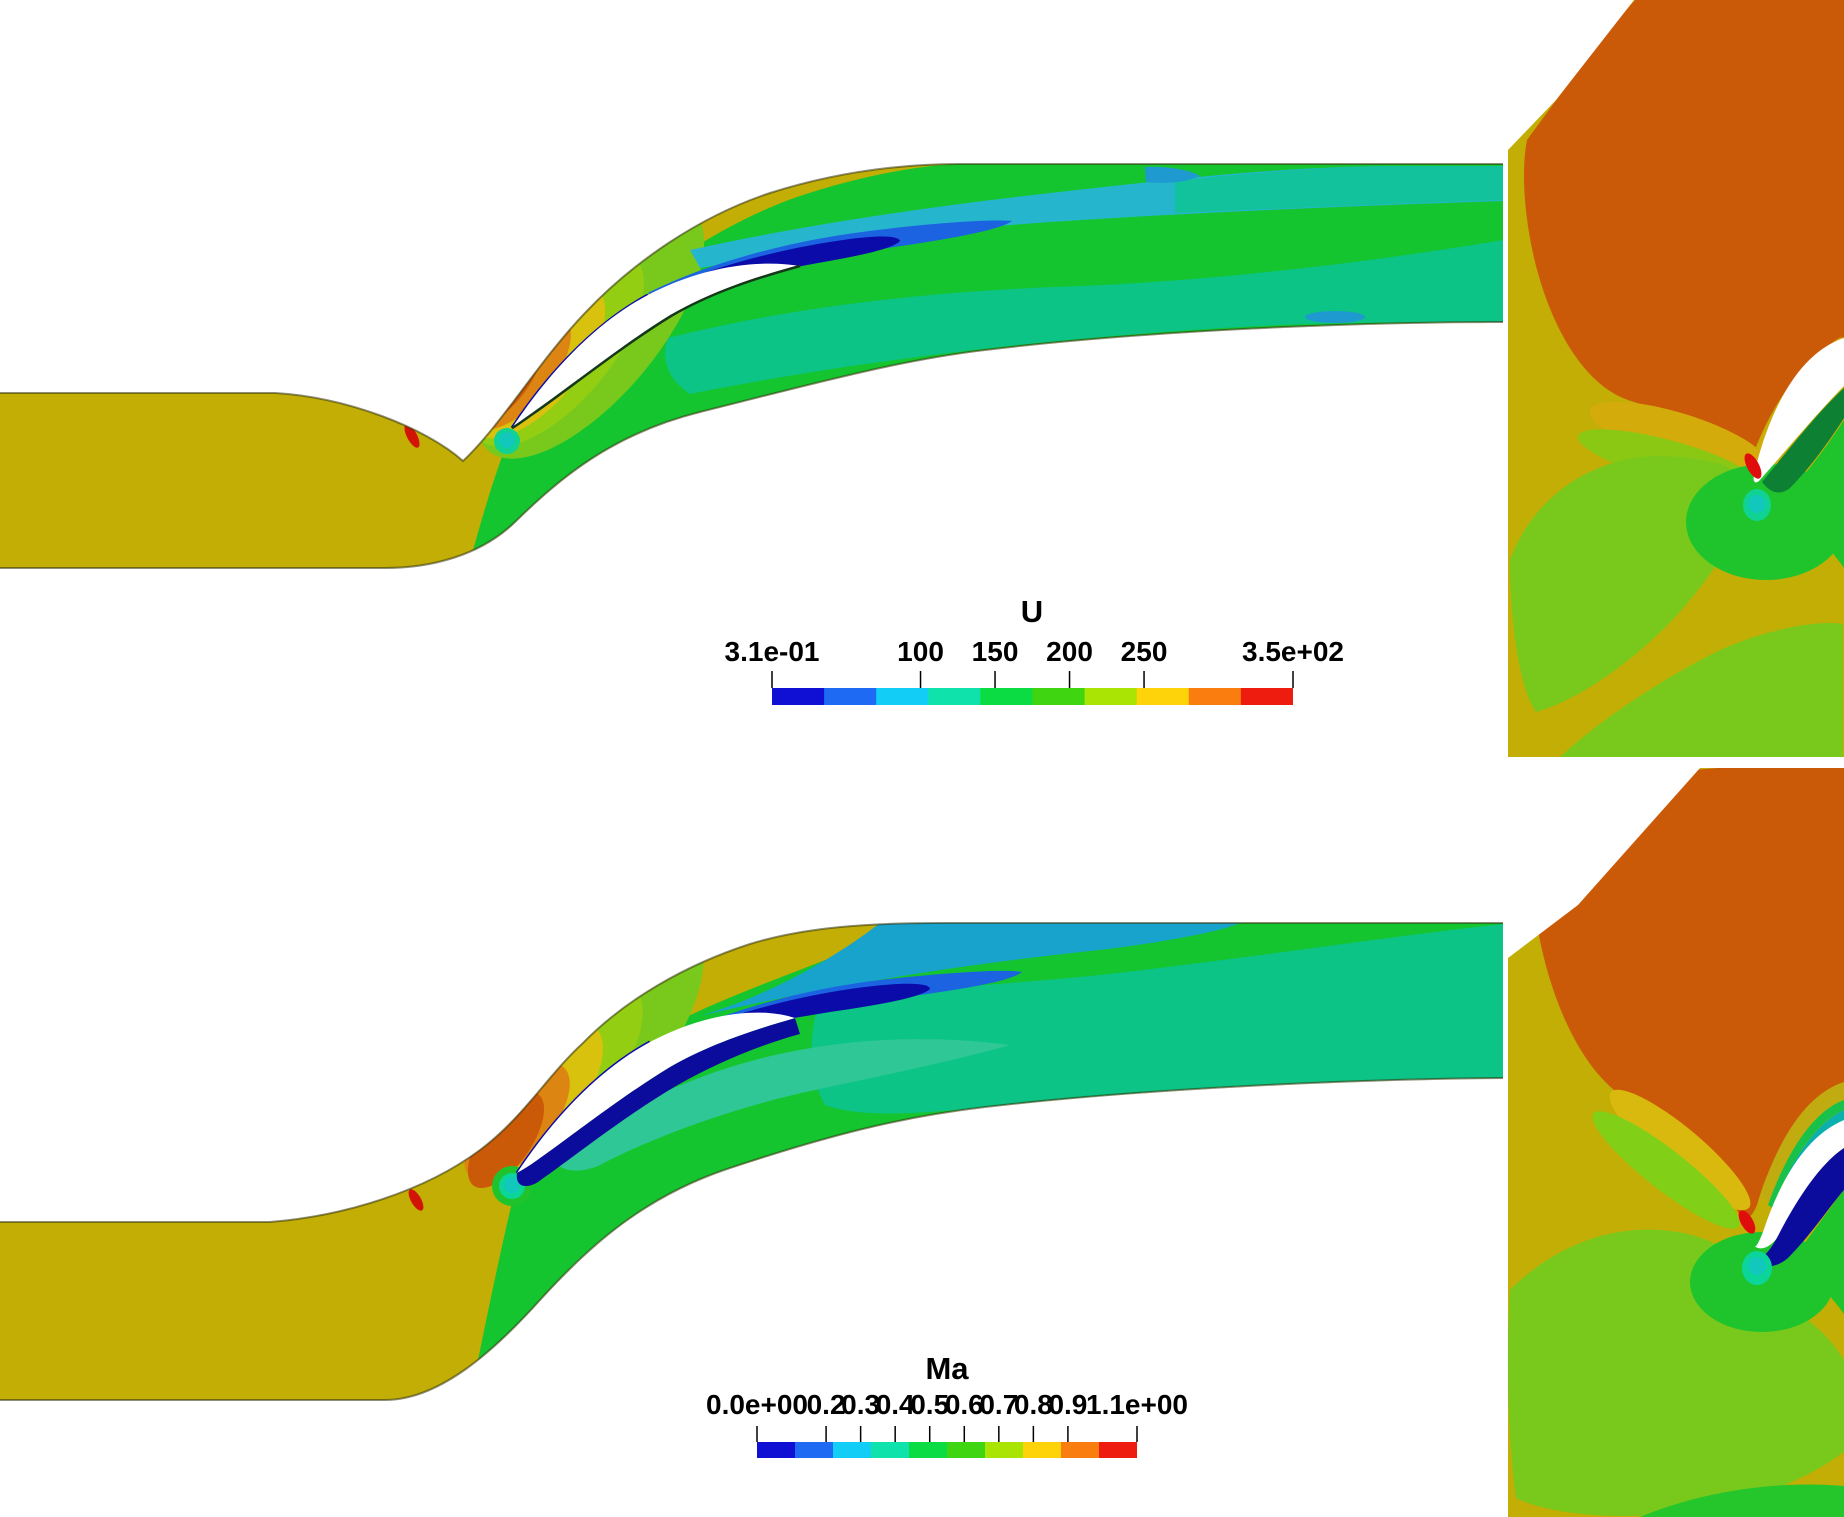  Describe the element at coordinates (1803, 440) in the screenshot. I see `zoom-dark-green-stripe` at that location.